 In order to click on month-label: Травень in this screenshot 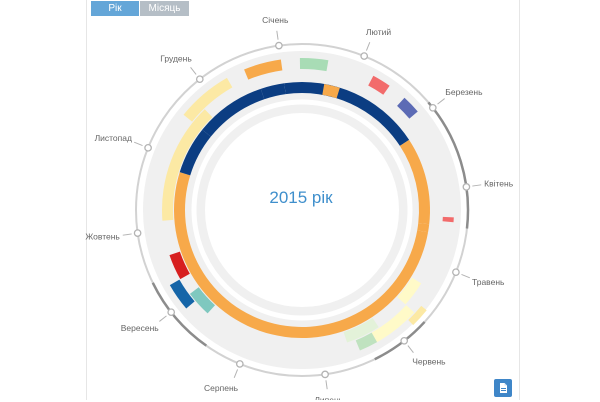, I will do `click(488, 282)`.